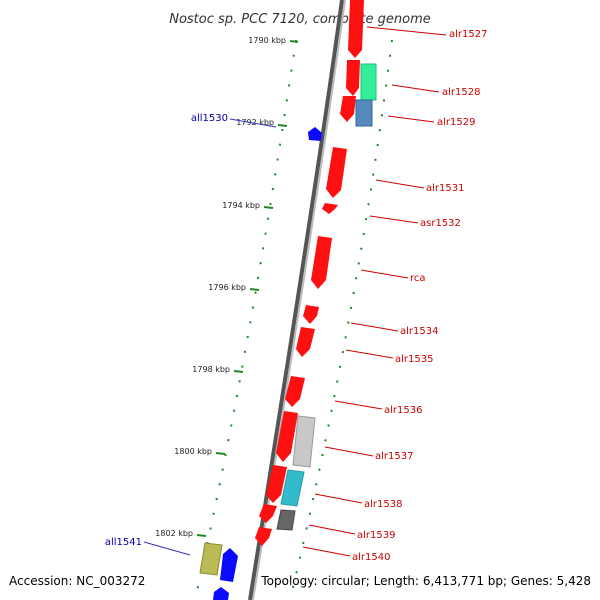  Describe the element at coordinates (263, 536) in the screenshot. I see `gene-alr1540` at that location.